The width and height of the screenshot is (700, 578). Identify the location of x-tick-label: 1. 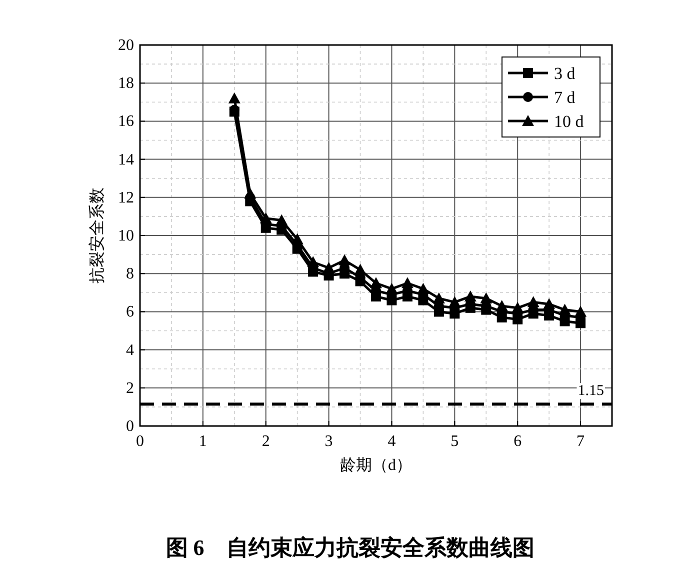
(202, 441).